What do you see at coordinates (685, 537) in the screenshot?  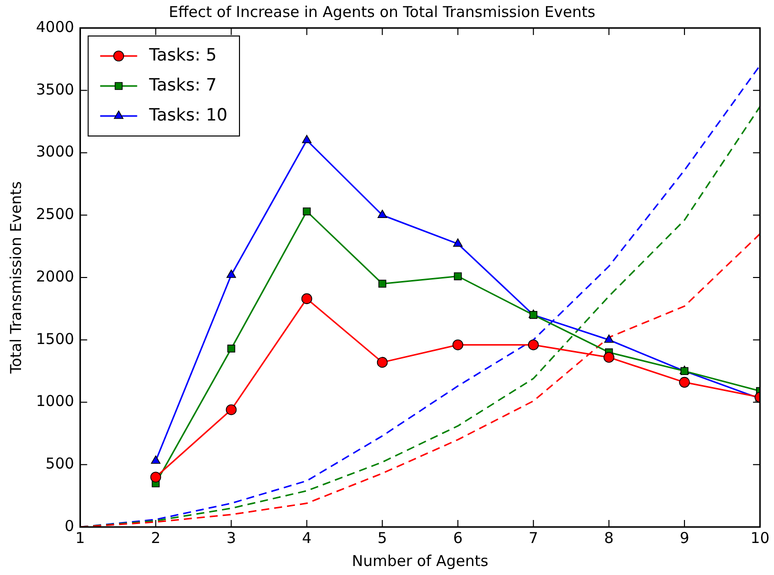 I see `x-tick-label: 9` at bounding box center [685, 537].